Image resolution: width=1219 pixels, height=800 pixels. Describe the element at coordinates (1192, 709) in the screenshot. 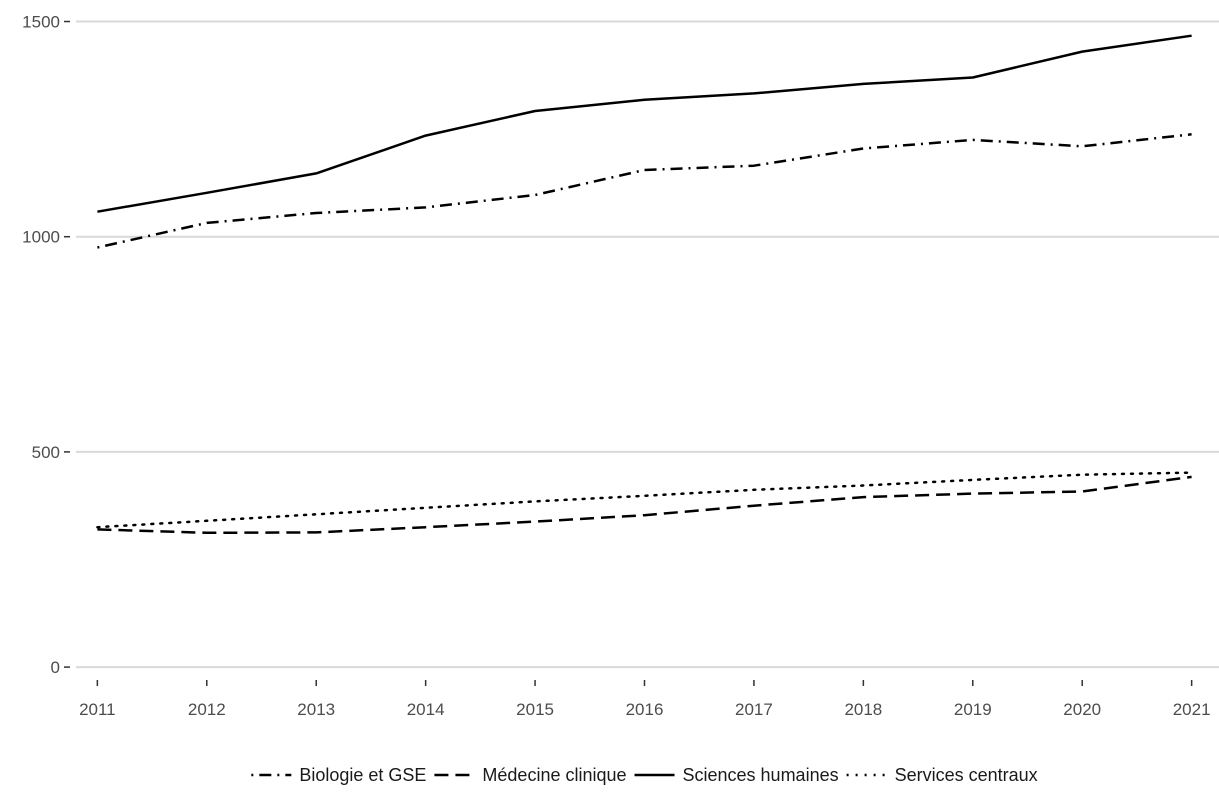

I see `x-tick-label: 2021` at that location.